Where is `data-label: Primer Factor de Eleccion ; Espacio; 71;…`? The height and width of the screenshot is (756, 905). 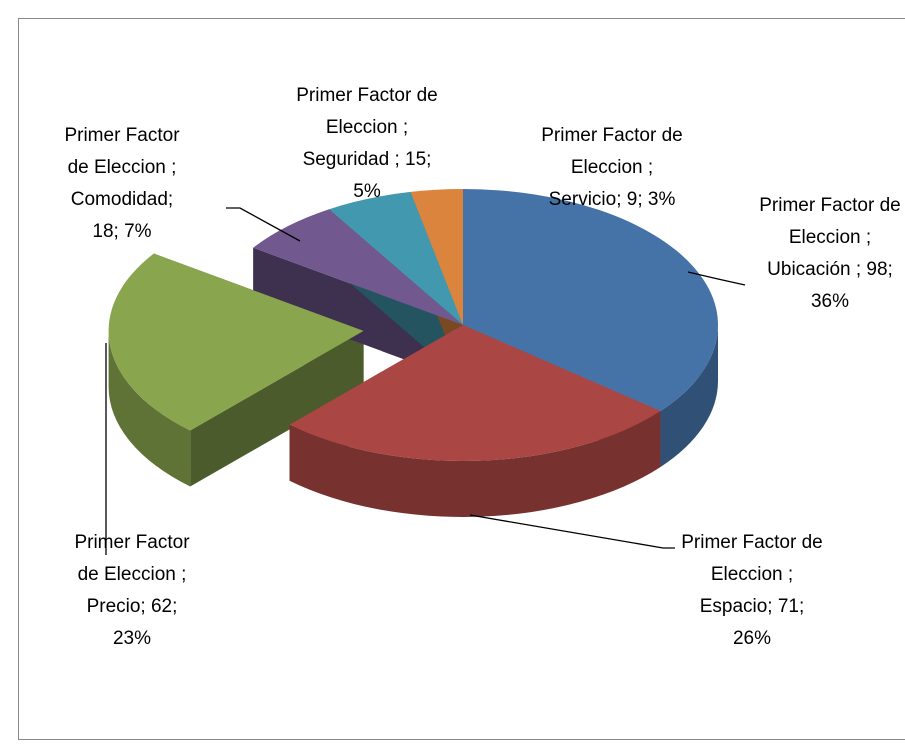
data-label: Primer Factor de Eleccion ; Espacio; 71;… is located at coordinates (752, 590).